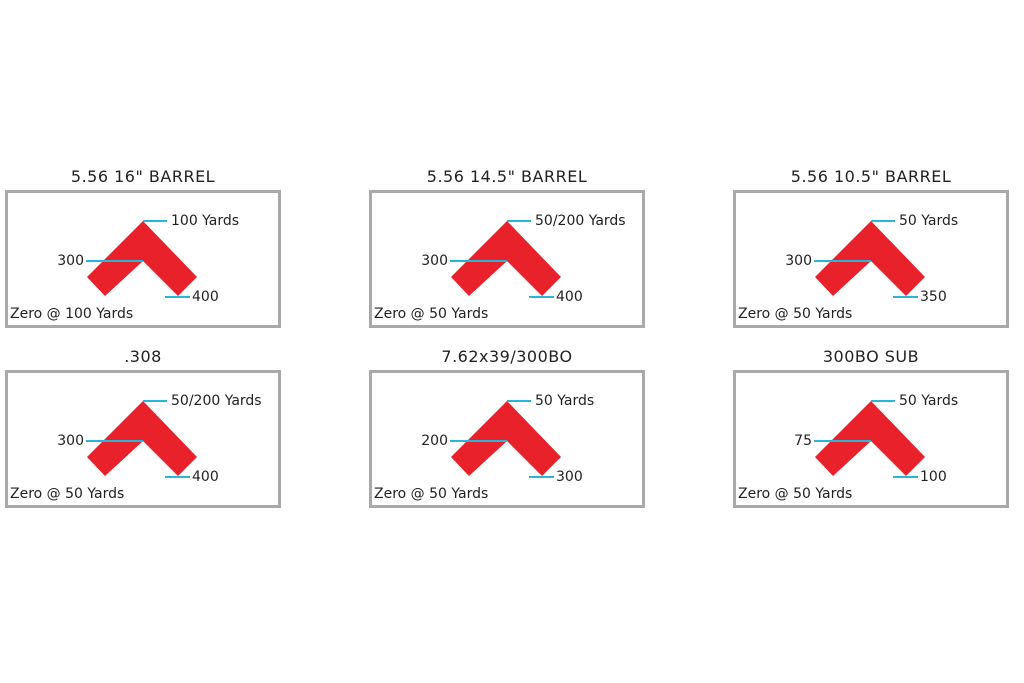 This screenshot has height=683, width=1024. What do you see at coordinates (933, 477) in the screenshot?
I see `bottom-range-label: 100` at bounding box center [933, 477].